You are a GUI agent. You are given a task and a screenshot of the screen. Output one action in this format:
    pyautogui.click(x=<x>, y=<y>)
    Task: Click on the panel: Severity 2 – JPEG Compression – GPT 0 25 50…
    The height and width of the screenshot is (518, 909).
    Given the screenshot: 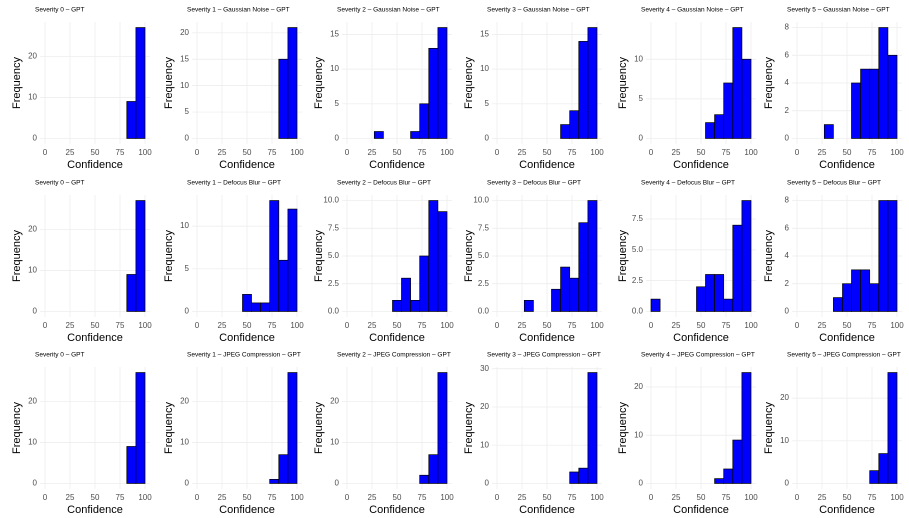 What is the action you would take?
    pyautogui.click(x=383, y=434)
    